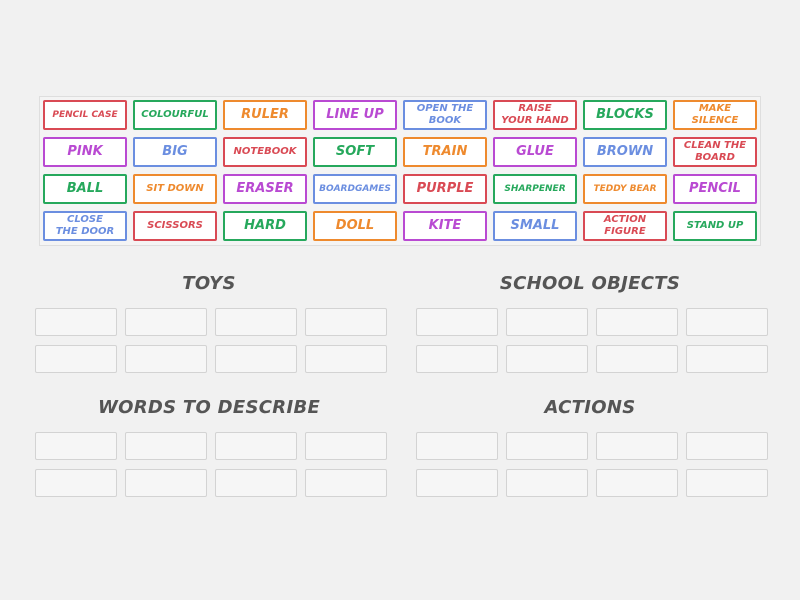 The width and height of the screenshot is (800, 600). Describe the element at coordinates (625, 189) in the screenshot. I see `word-tile: TEDDY BEAR` at that location.